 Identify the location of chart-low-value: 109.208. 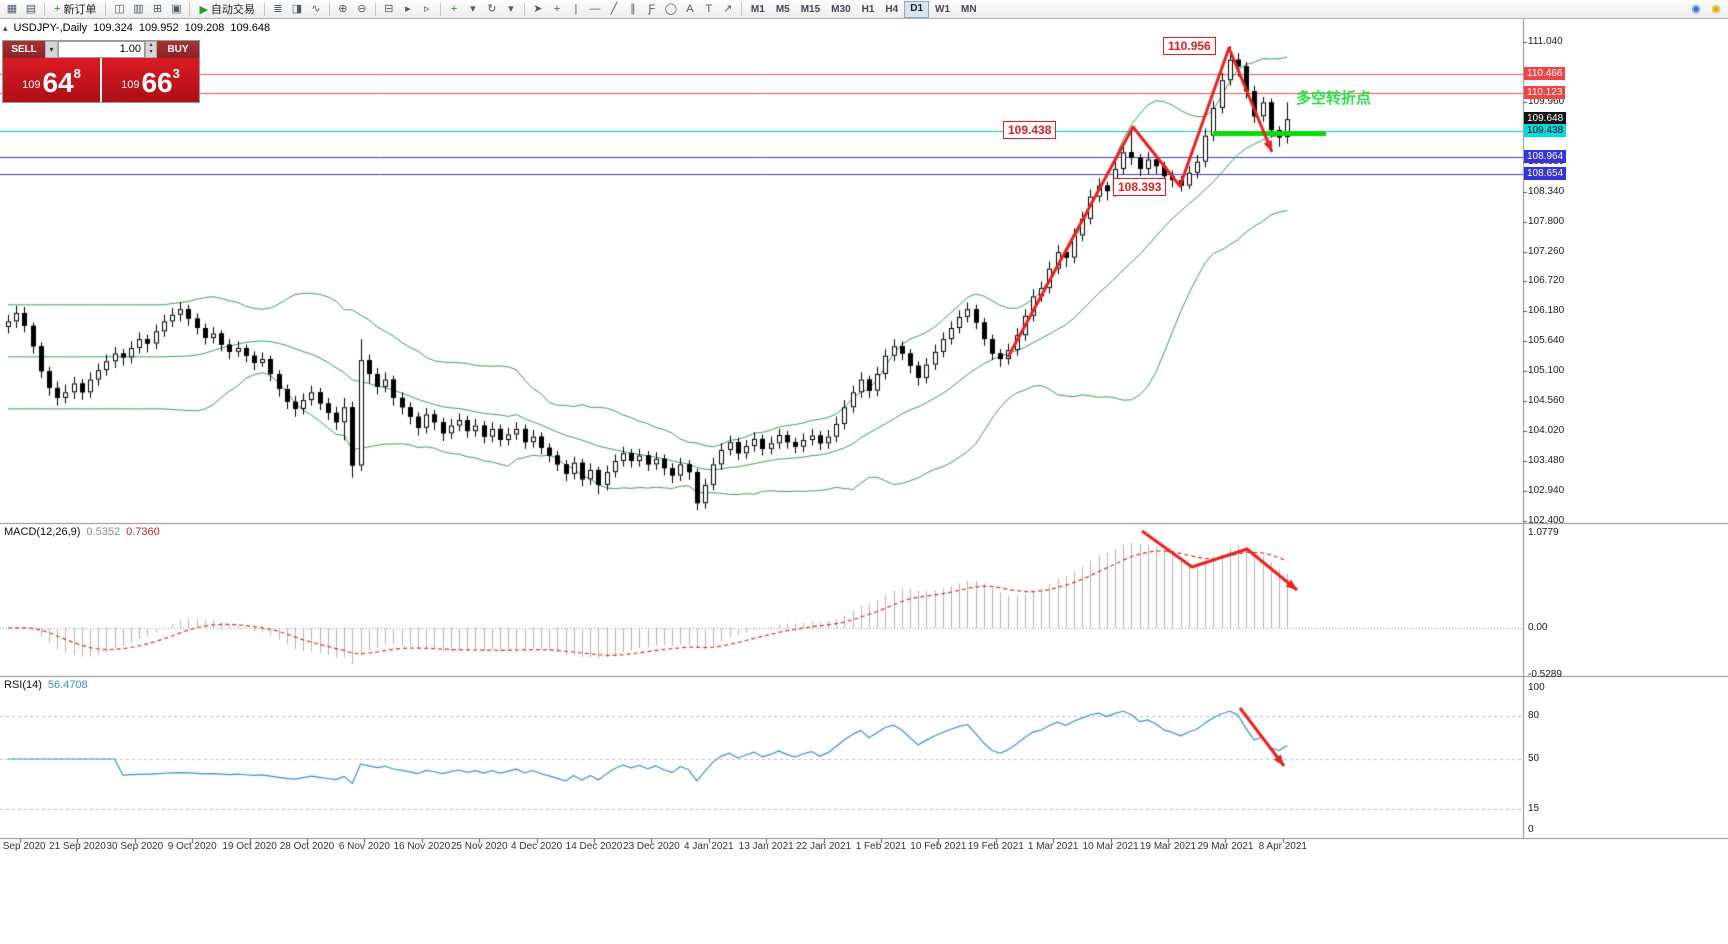
(204, 28).